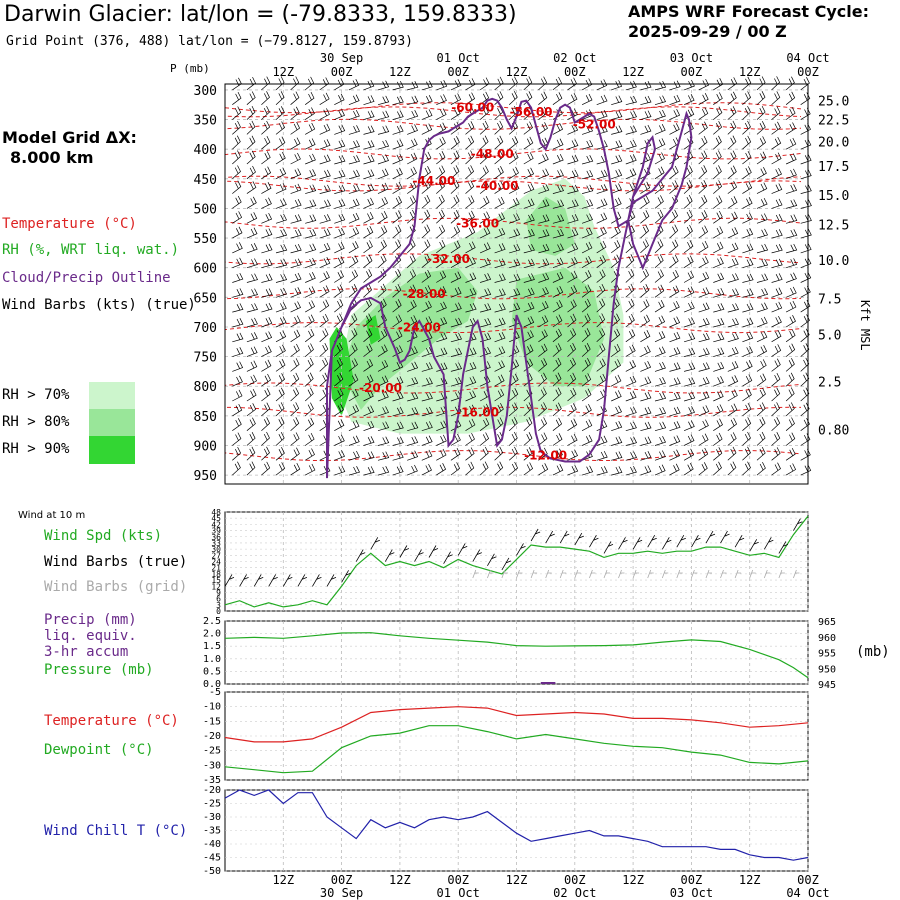 The image size is (900, 900). Describe the element at coordinates (86, 278) in the screenshot. I see `legend-cloud-outline: Cloud/Precip Outline` at that location.